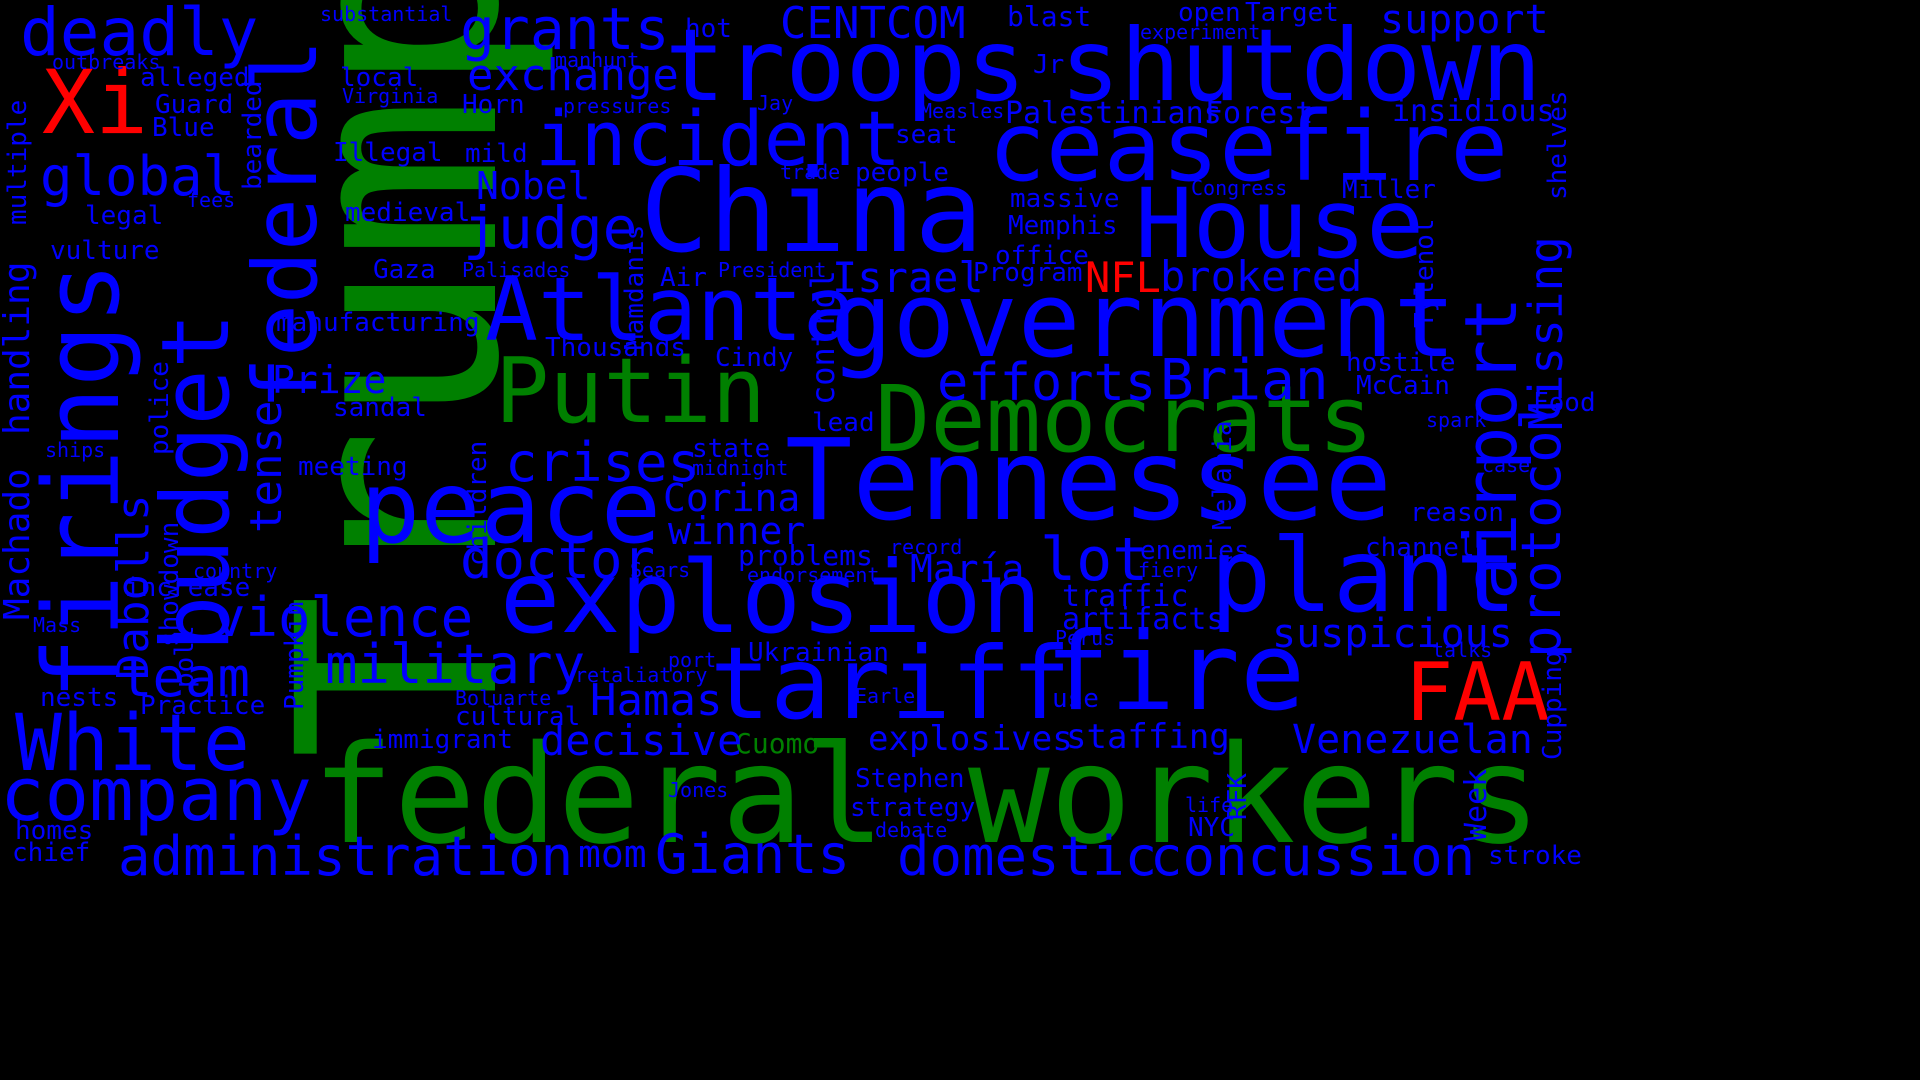  I want to click on cloud-word: outbreaks, so click(106, 62).